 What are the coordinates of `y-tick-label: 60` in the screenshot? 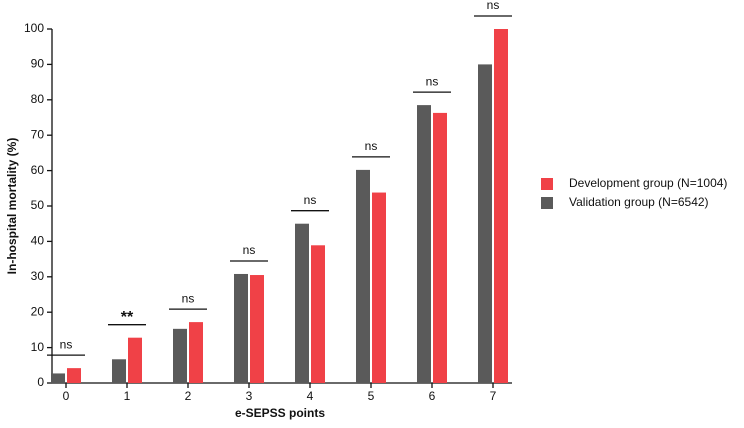 It's located at (38, 170).